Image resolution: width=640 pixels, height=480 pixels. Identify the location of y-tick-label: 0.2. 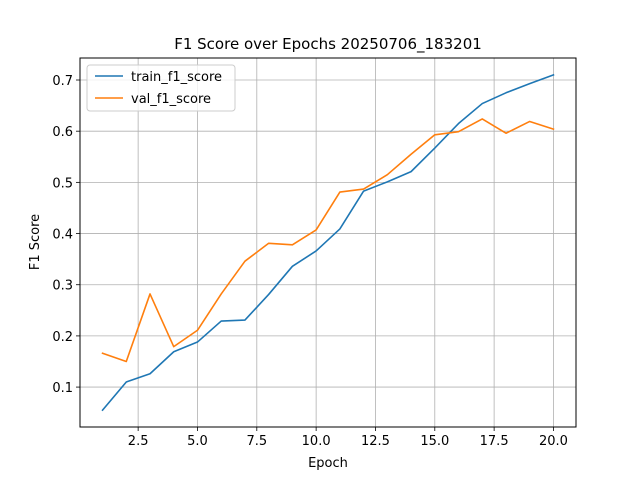
(62, 337).